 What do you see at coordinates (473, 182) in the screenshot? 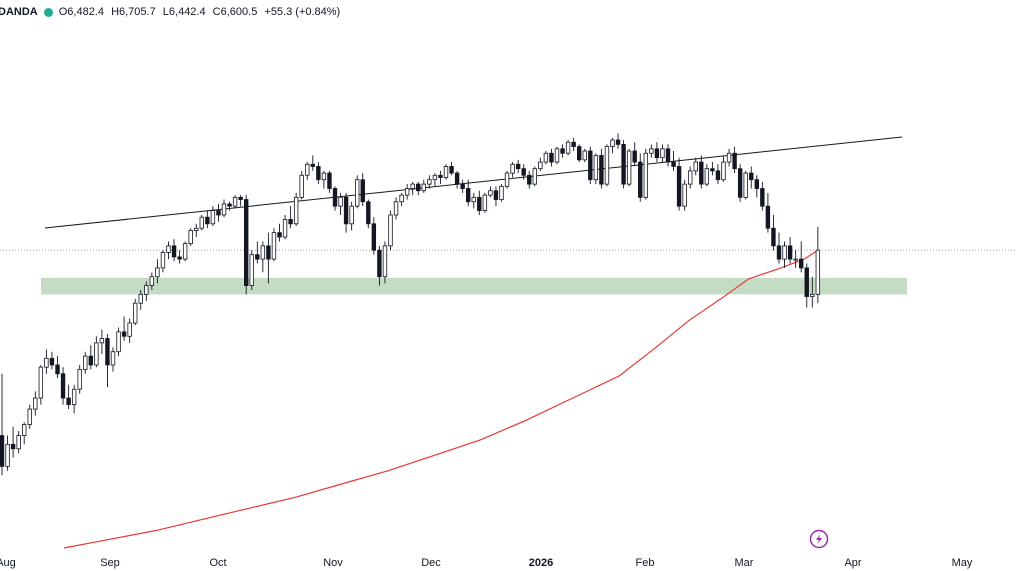
I see `trendline` at bounding box center [473, 182].